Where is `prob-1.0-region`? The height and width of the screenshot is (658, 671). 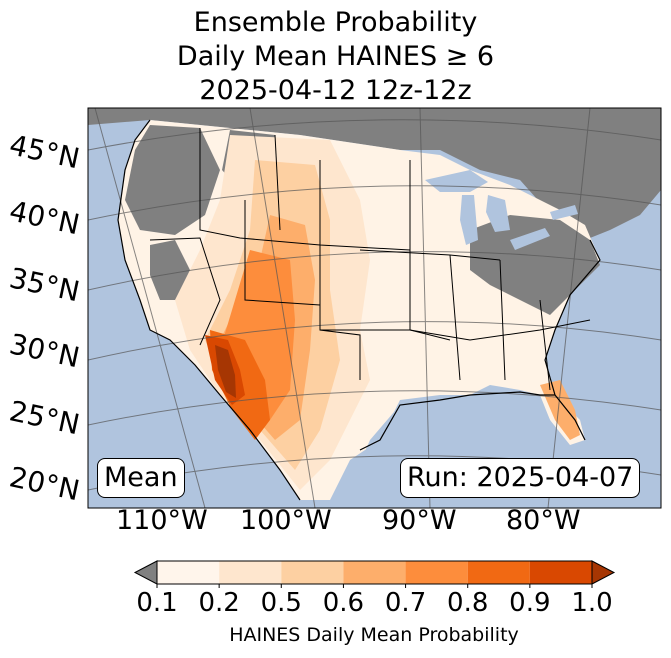 prob-1.0-region is located at coordinates (225, 371).